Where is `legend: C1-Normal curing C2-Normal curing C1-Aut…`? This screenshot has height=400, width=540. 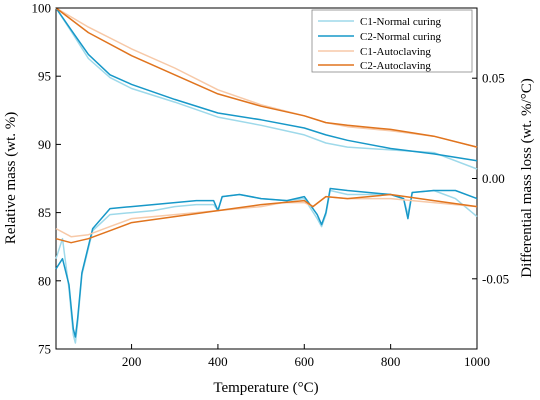 legend: C1-Normal curing C2-Normal curing C1-Aut… is located at coordinates (392, 41).